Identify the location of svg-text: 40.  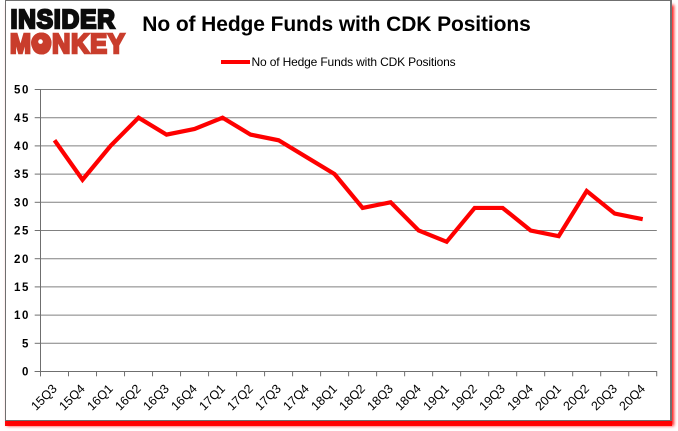
(22, 147).